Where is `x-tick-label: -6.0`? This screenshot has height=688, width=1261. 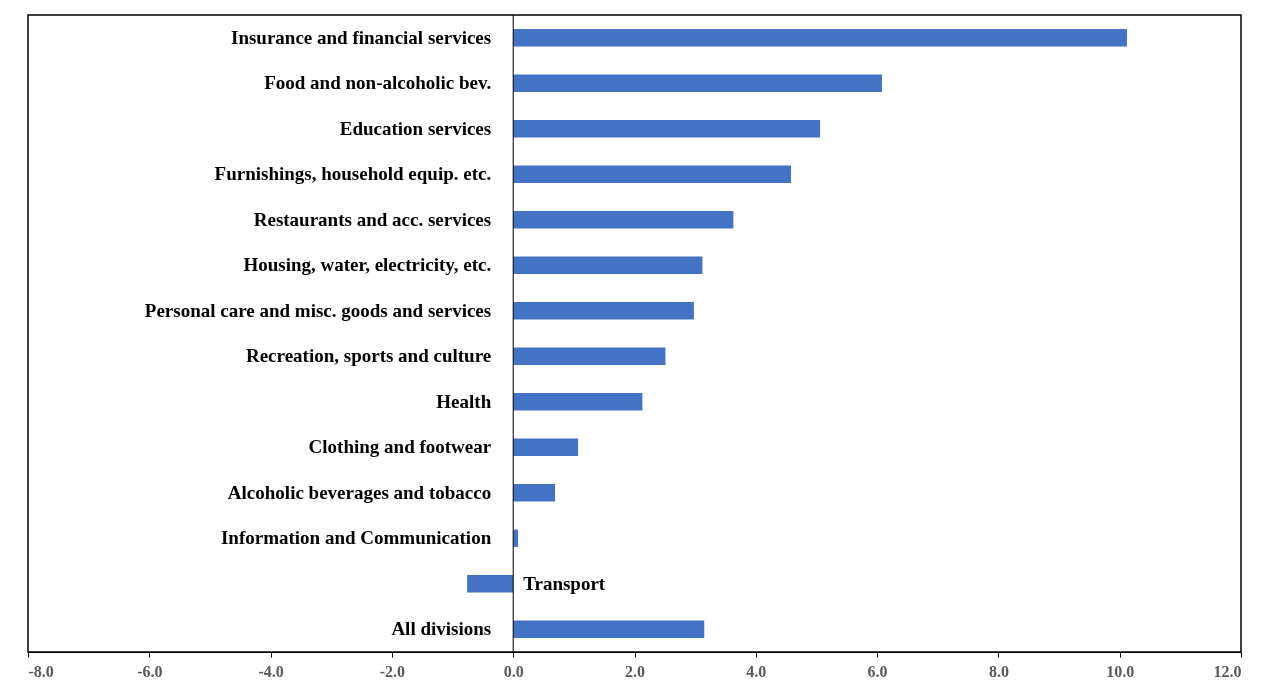 x-tick-label: -6.0 is located at coordinates (150, 671).